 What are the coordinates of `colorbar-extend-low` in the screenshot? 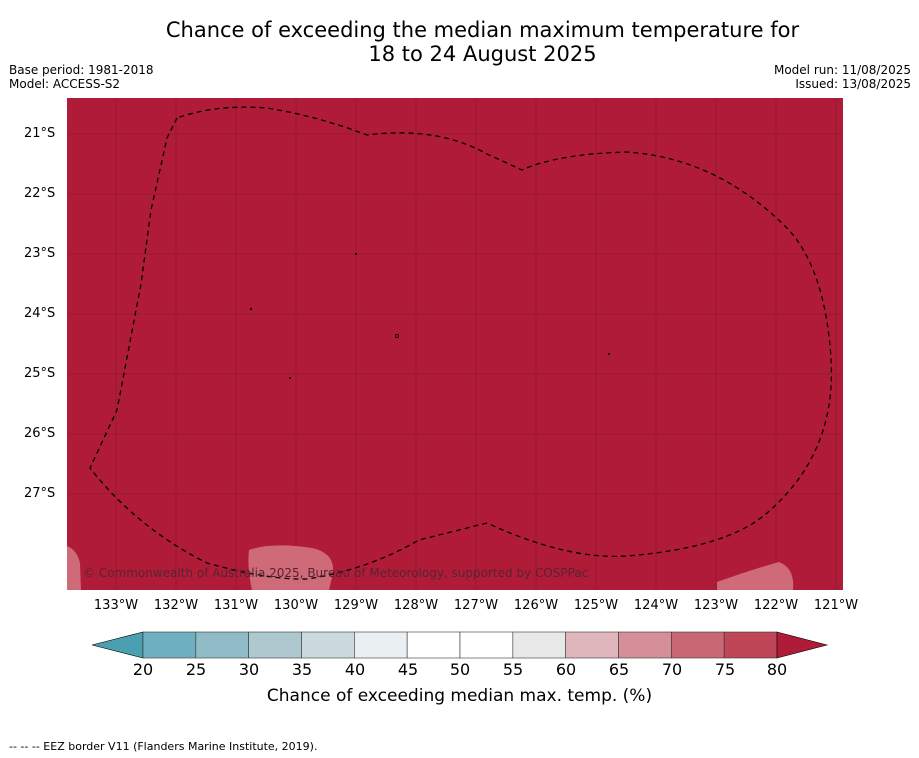 It's located at (117, 645).